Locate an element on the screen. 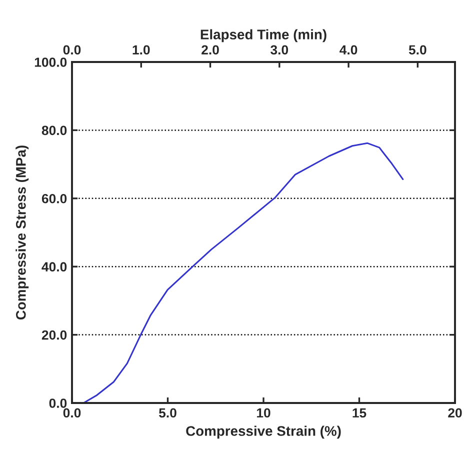 Image resolution: width=466 pixels, height=452 pixels. x2-tick-label: 4.0 is located at coordinates (349, 50).